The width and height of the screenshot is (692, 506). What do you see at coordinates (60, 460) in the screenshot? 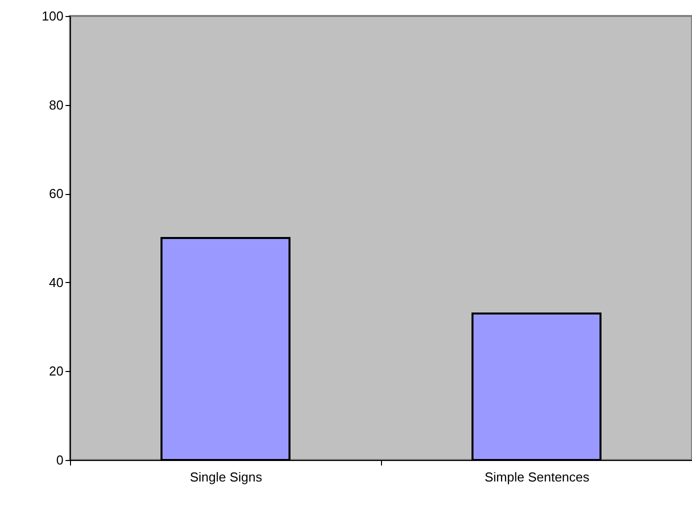
I see `y-tick-label: 0` at bounding box center [60, 460].